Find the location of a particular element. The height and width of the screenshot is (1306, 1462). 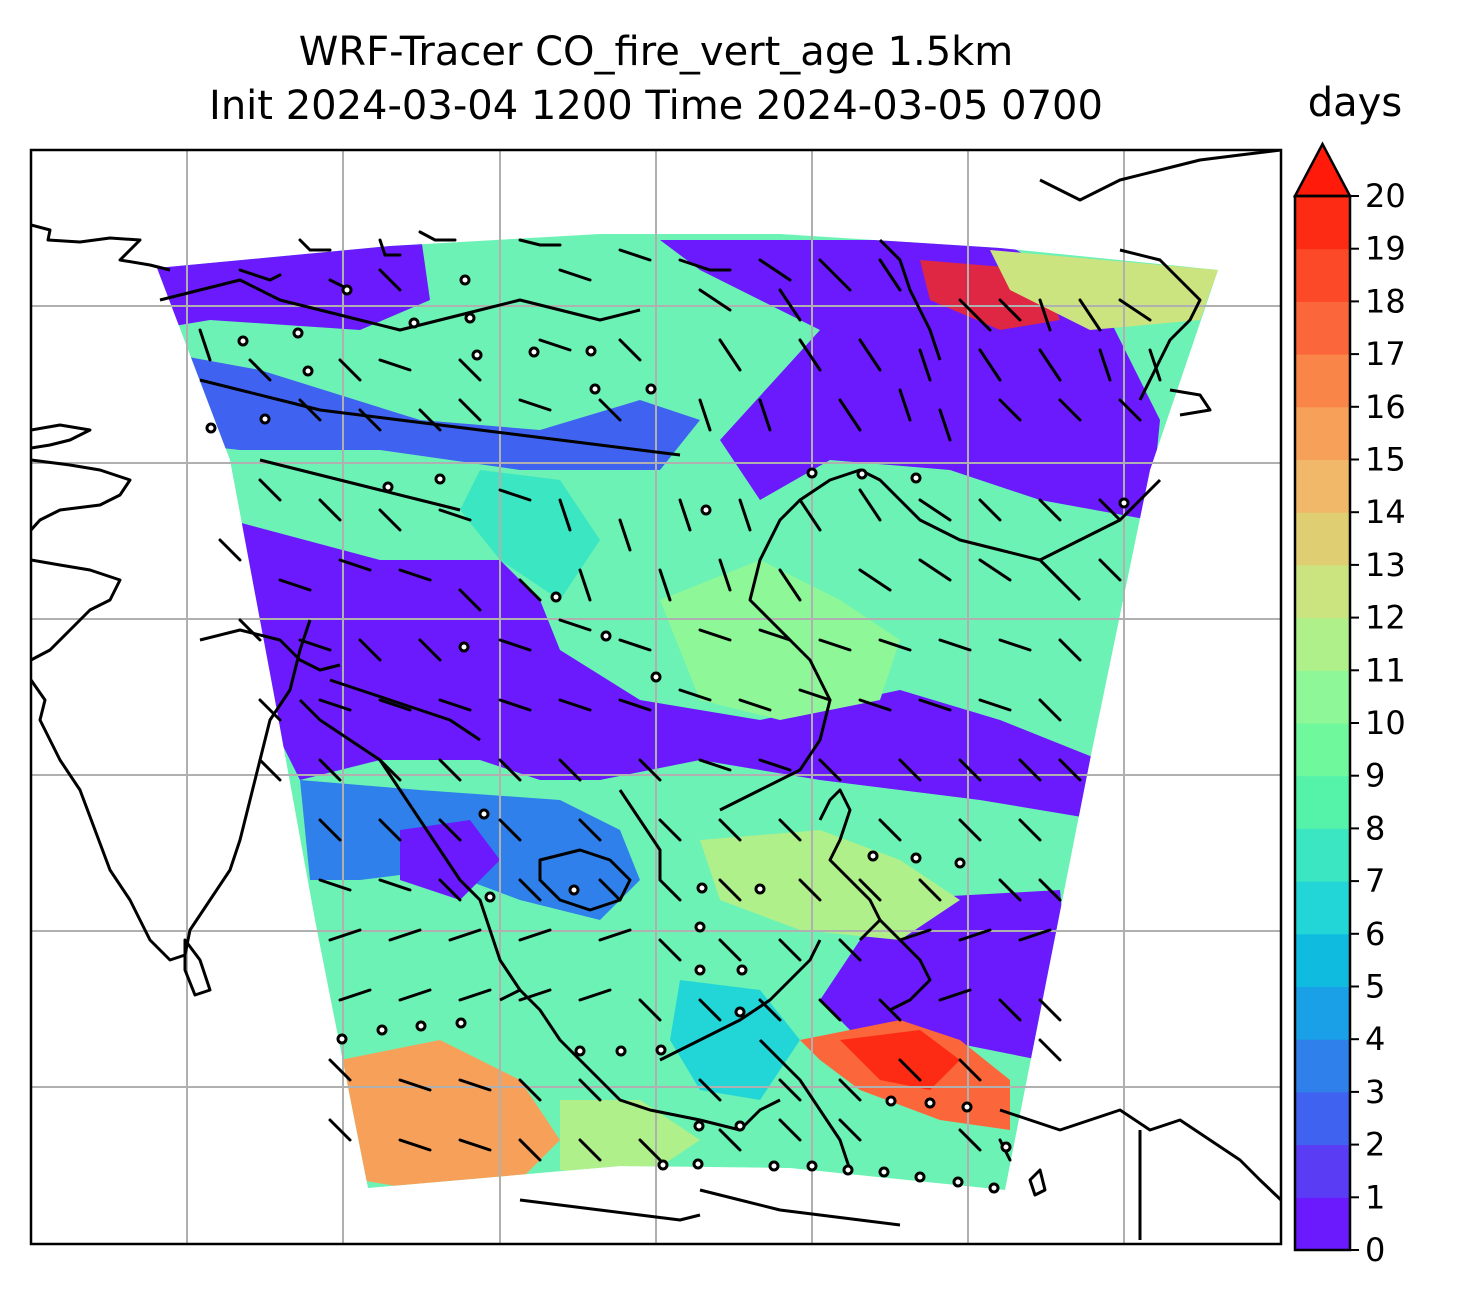

colorbar-label: days is located at coordinates (1355, 103).